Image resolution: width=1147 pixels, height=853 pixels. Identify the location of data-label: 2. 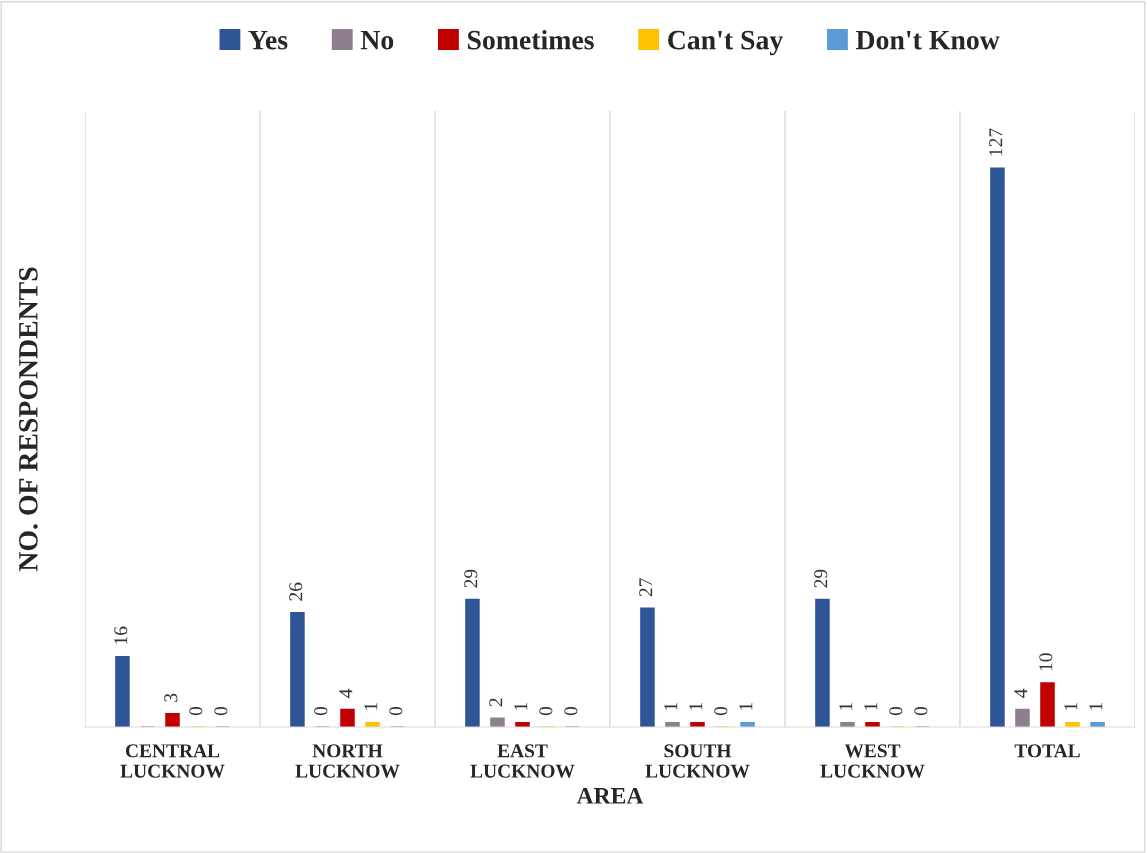
(496, 702).